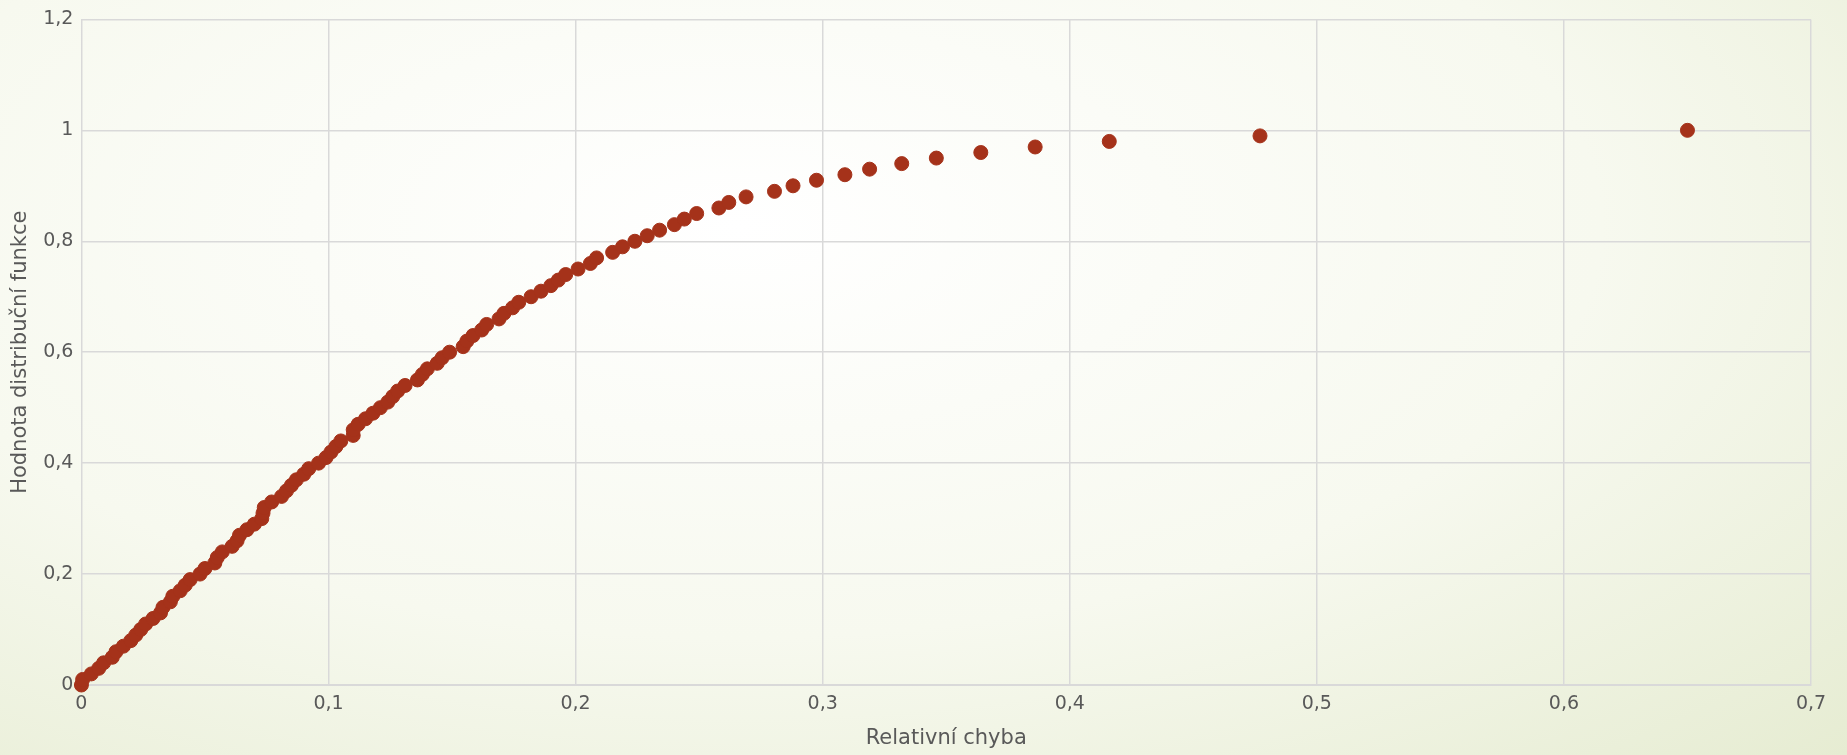  I want to click on x-tick-label: 0,4, so click(1069, 702).